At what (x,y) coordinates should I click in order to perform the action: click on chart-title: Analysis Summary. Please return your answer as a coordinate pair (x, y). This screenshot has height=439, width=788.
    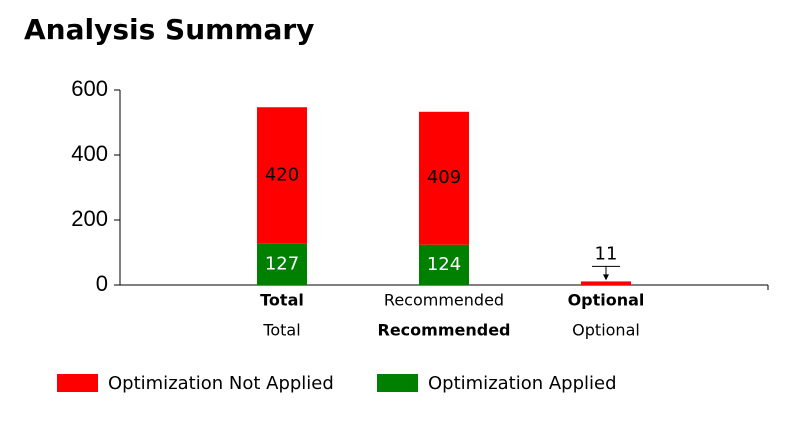
    Looking at the image, I should click on (169, 29).